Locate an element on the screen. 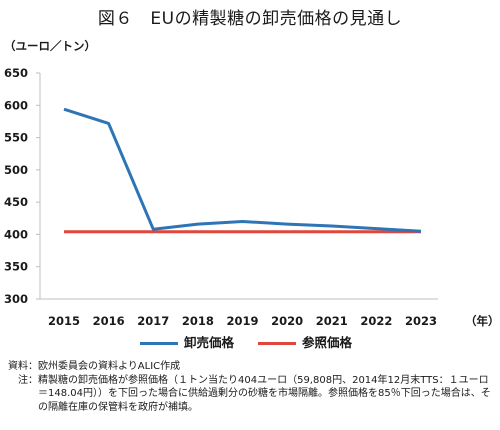 The image size is (500, 430). source-key: 資料： is located at coordinates (23, 366).